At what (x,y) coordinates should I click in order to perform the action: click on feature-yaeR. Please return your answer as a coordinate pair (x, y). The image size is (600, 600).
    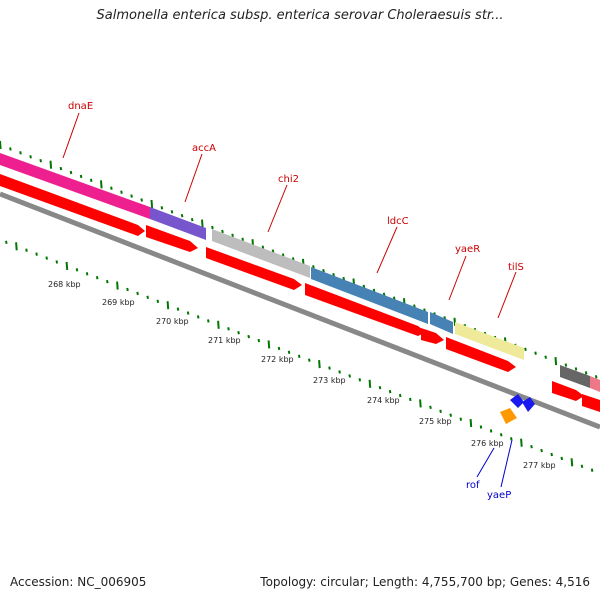
    Looking at the image, I should click on (441, 323).